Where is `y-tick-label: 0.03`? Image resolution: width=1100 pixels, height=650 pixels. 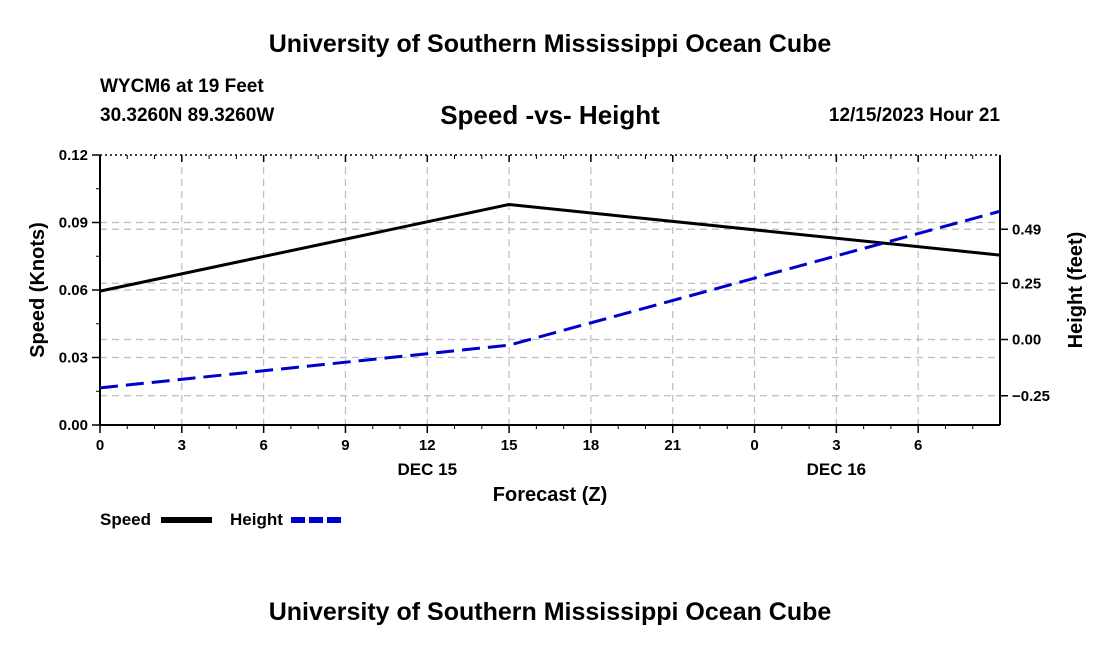 y-tick-label: 0.03 is located at coordinates (73, 358).